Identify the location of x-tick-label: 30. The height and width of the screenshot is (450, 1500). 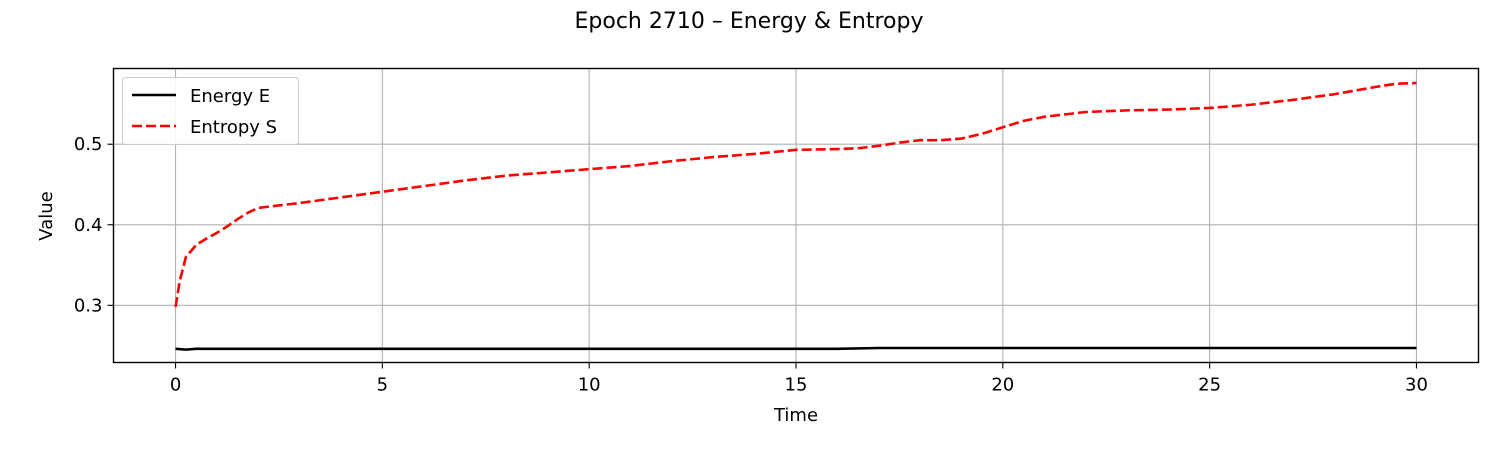
(1416, 385).